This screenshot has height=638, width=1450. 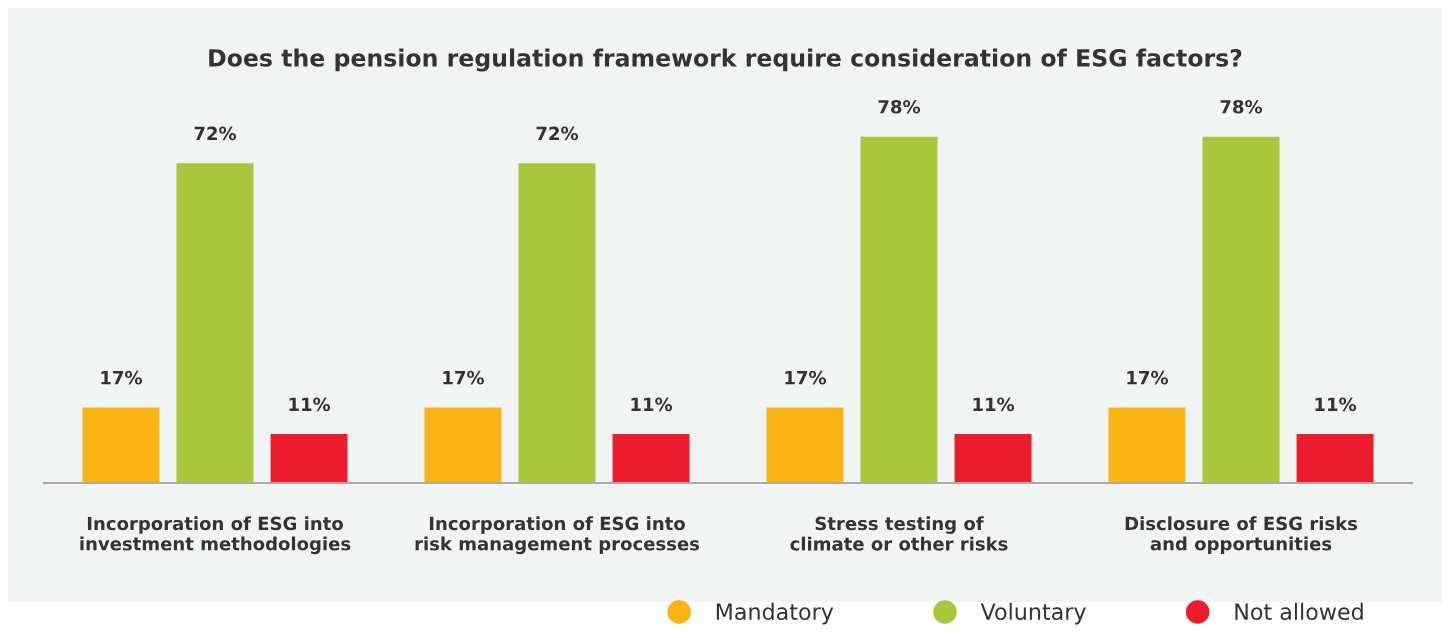 I want to click on legend-label: Not allowed, so click(x=1299, y=611).